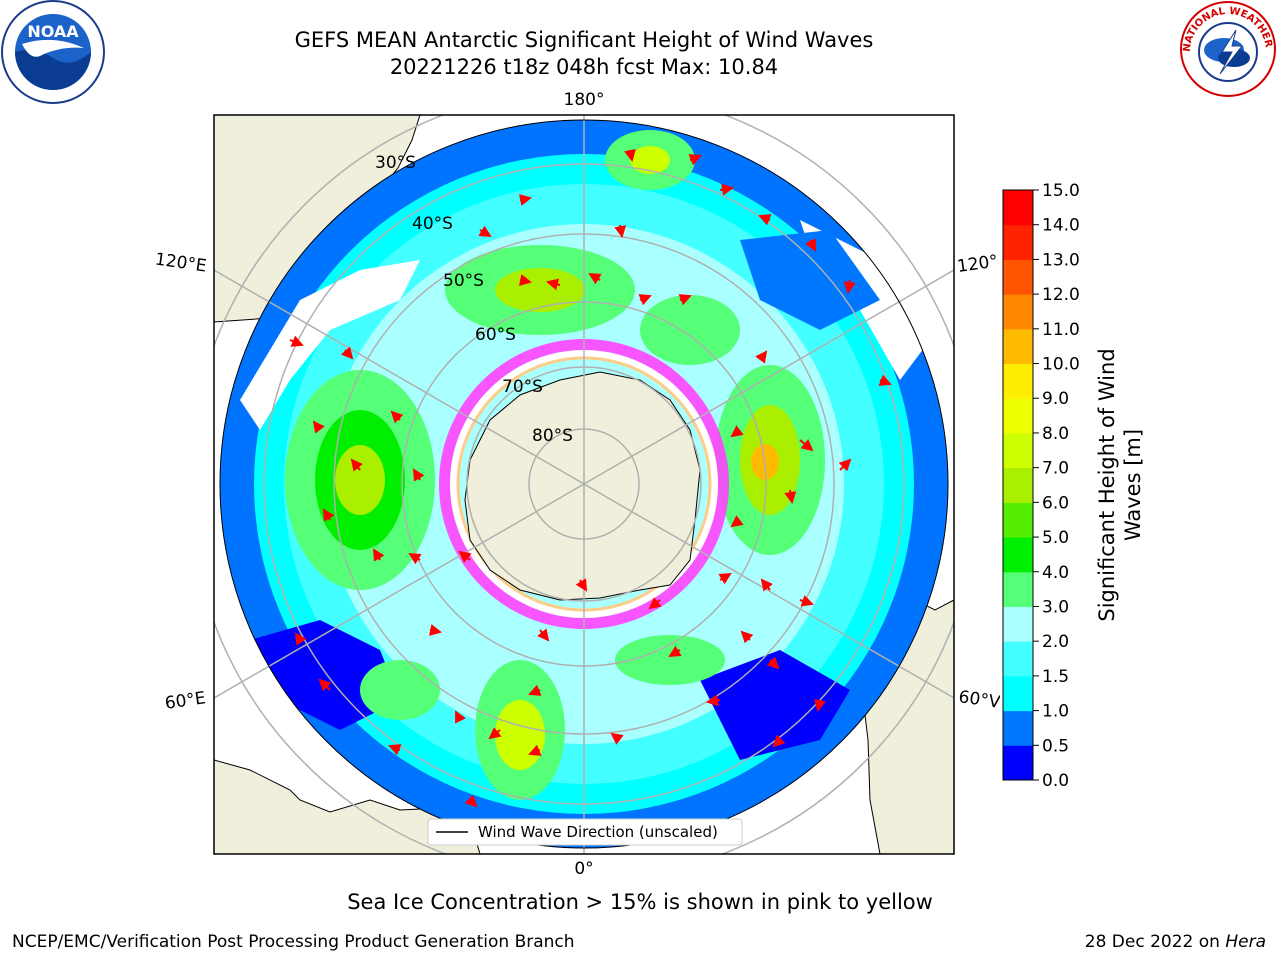 The width and height of the screenshot is (1280, 960). Describe the element at coordinates (432, 224) in the screenshot. I see `lat-label-40s: 40°S` at that location.